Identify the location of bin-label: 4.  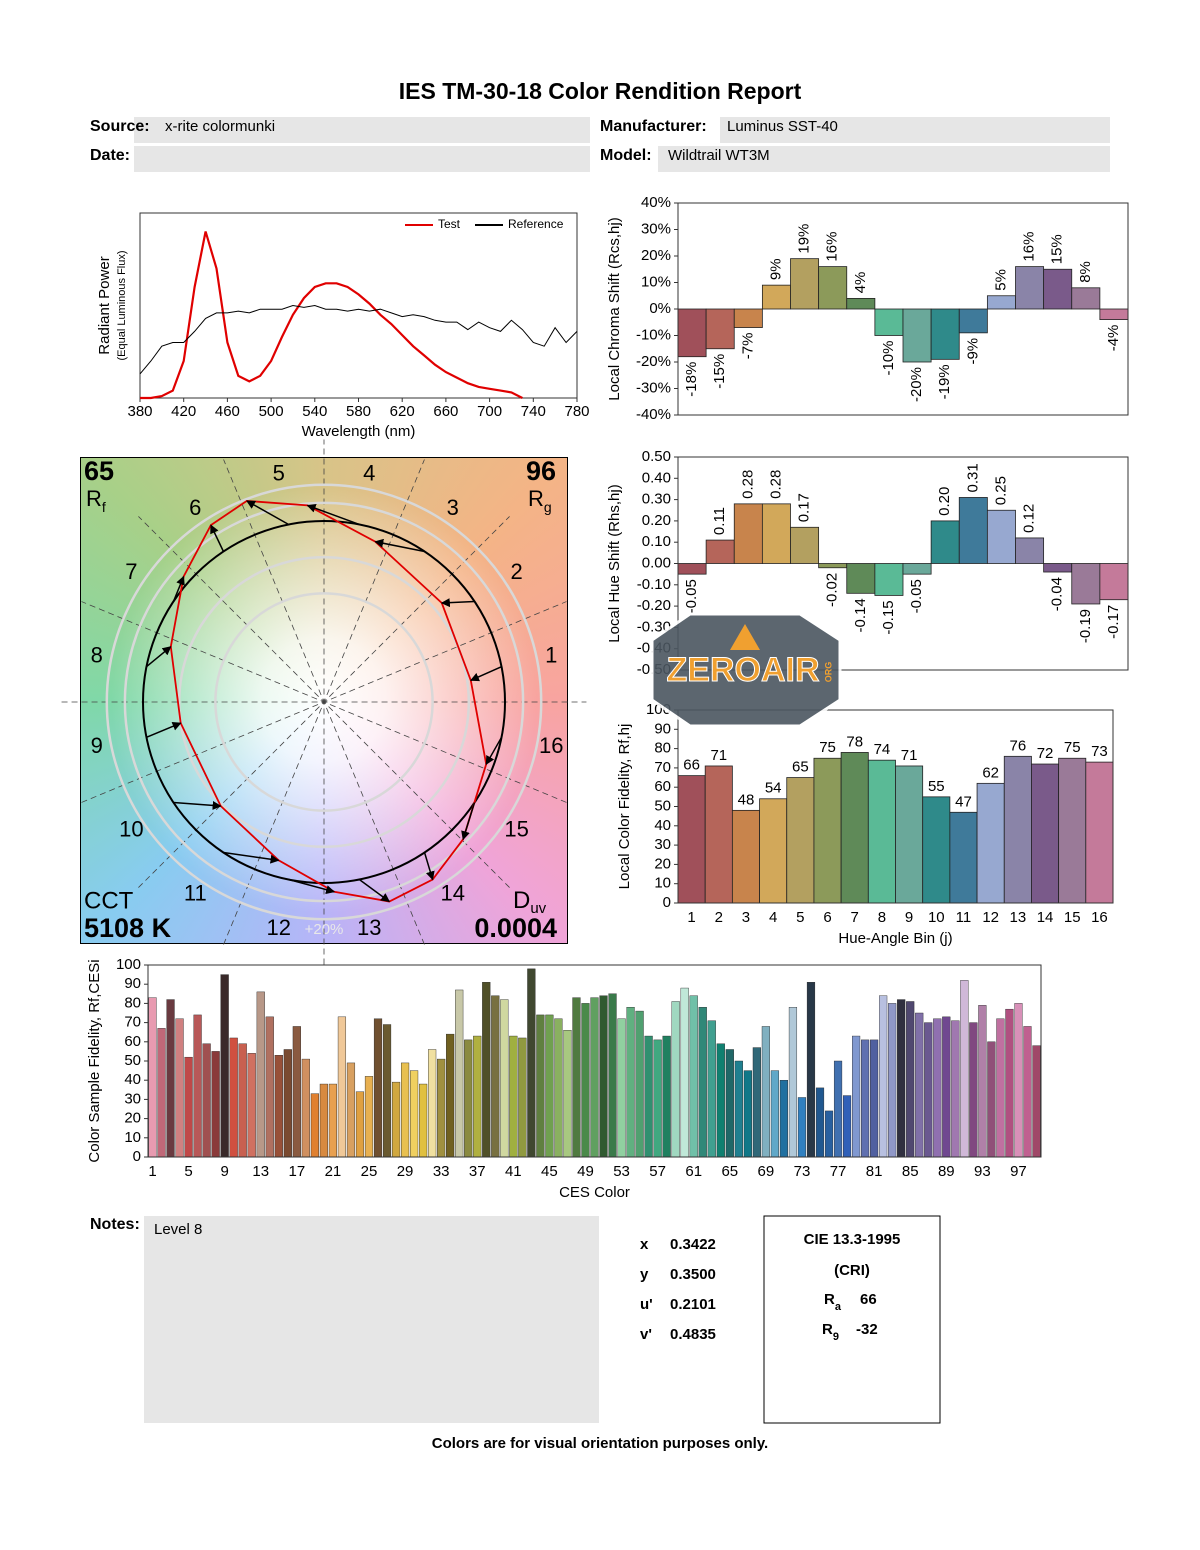
(369, 473).